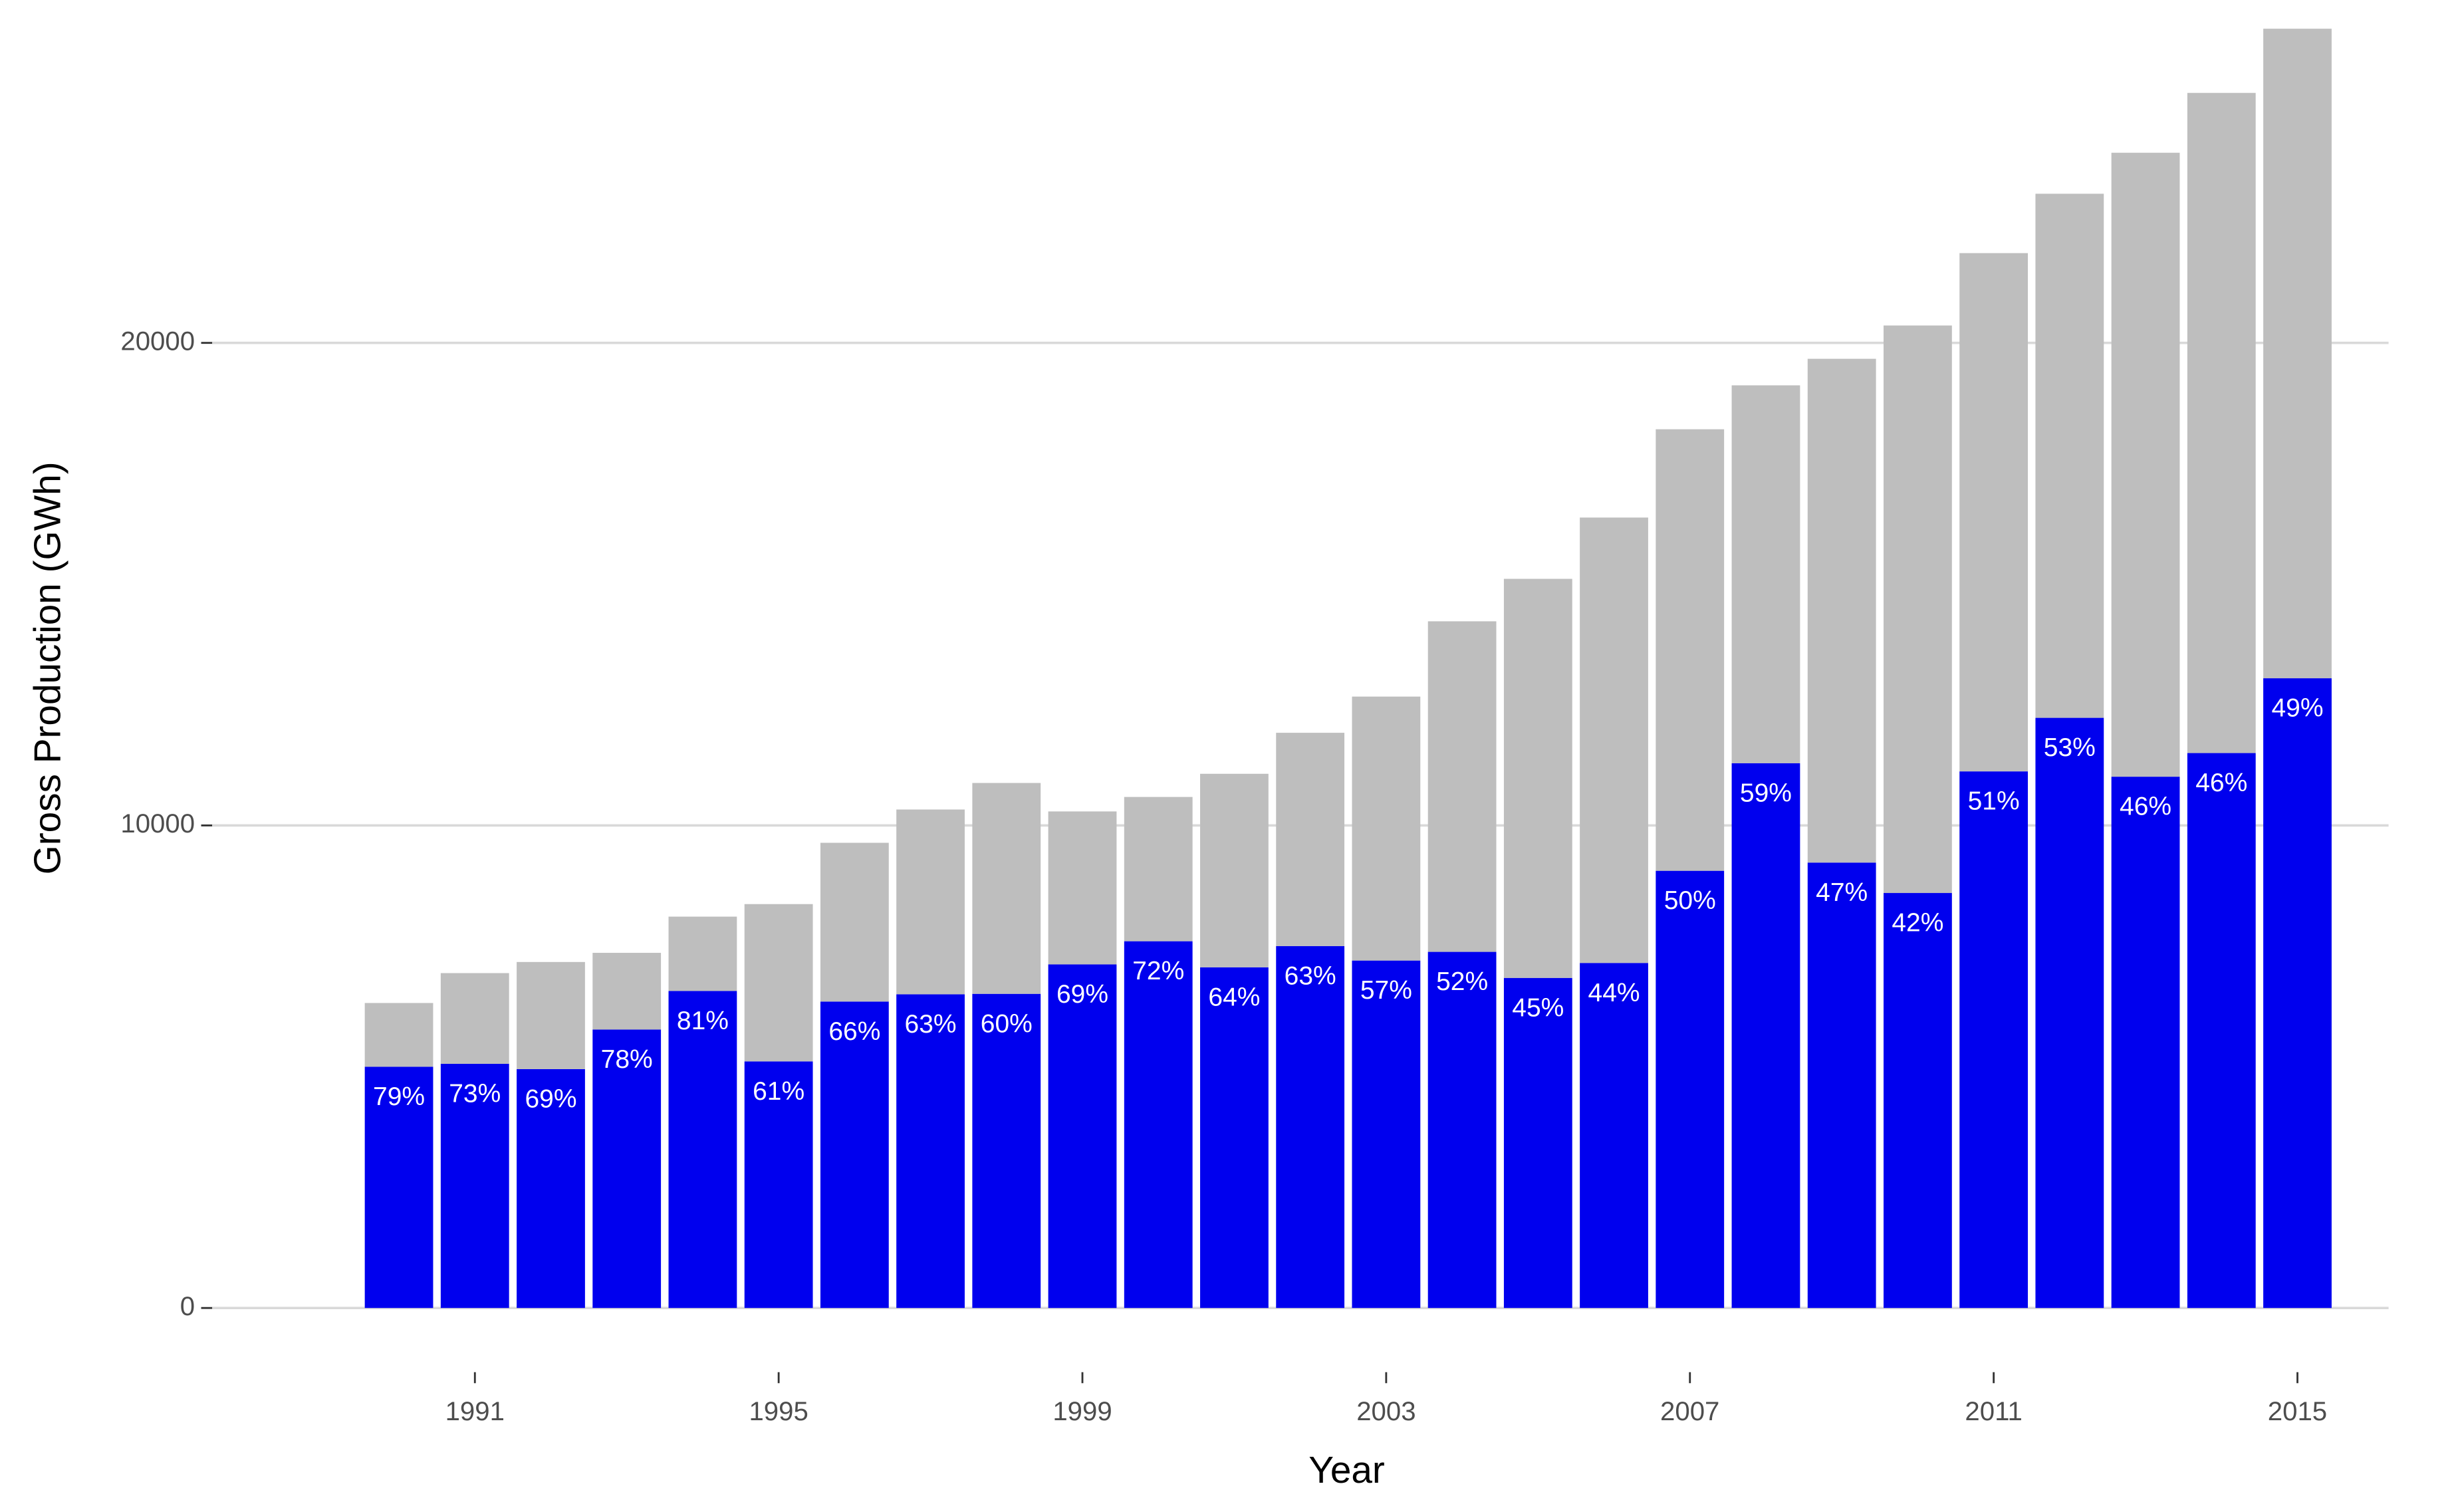 Image resolution: width=2464 pixels, height=1506 pixels. I want to click on bar-label: 79%, so click(399, 1097).